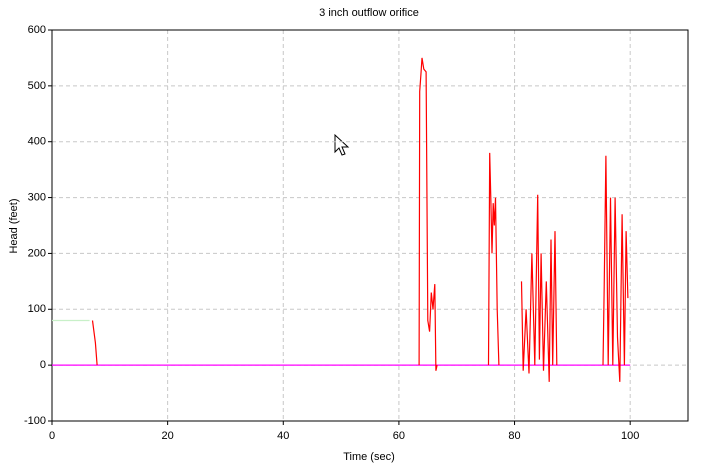 Image resolution: width=725 pixels, height=472 pixels. Describe the element at coordinates (37, 30) in the screenshot. I see `y-tick-label: 600` at that location.